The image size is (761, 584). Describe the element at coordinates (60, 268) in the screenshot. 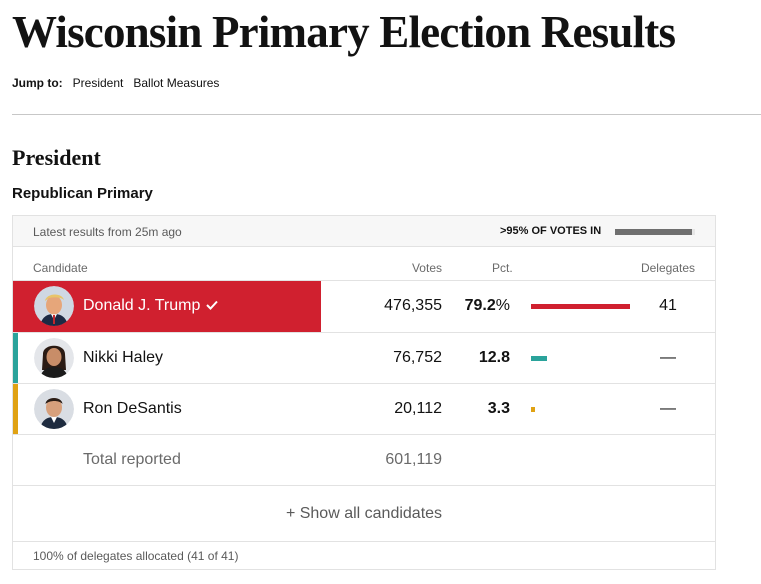

I see `col-header-candidate: Candidate` at that location.